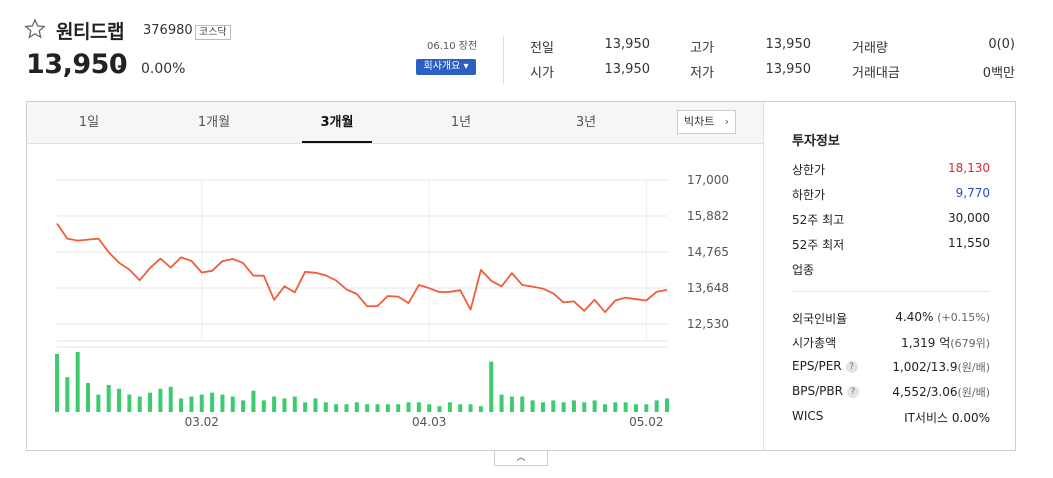 Image resolution: width=1053 pixels, height=478 pixels. What do you see at coordinates (89, 122) in the screenshot?
I see `tab-1d: 1일` at bounding box center [89, 122].